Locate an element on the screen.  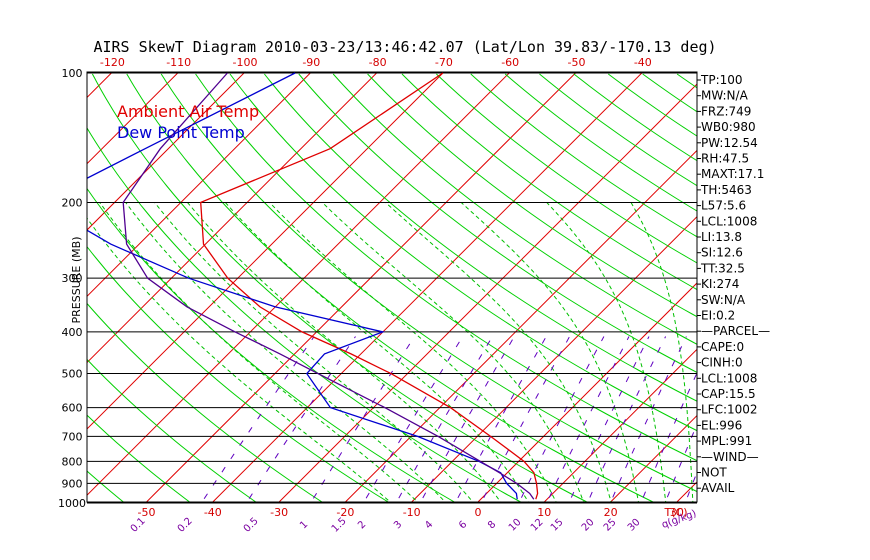
index-item: TH:5463 is located at coordinates (726, 190).